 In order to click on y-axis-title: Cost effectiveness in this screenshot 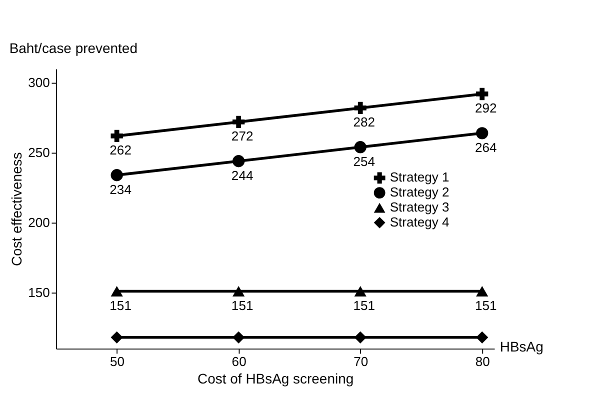, I will do `click(16, 209)`.